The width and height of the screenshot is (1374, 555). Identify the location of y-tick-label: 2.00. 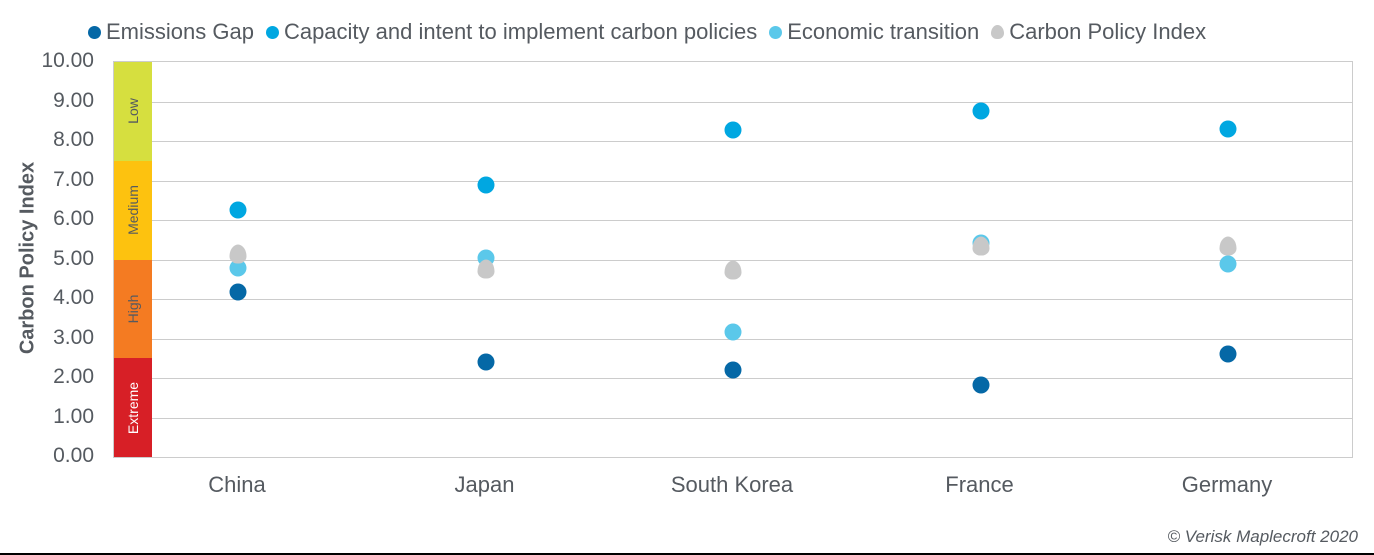
(73, 376).